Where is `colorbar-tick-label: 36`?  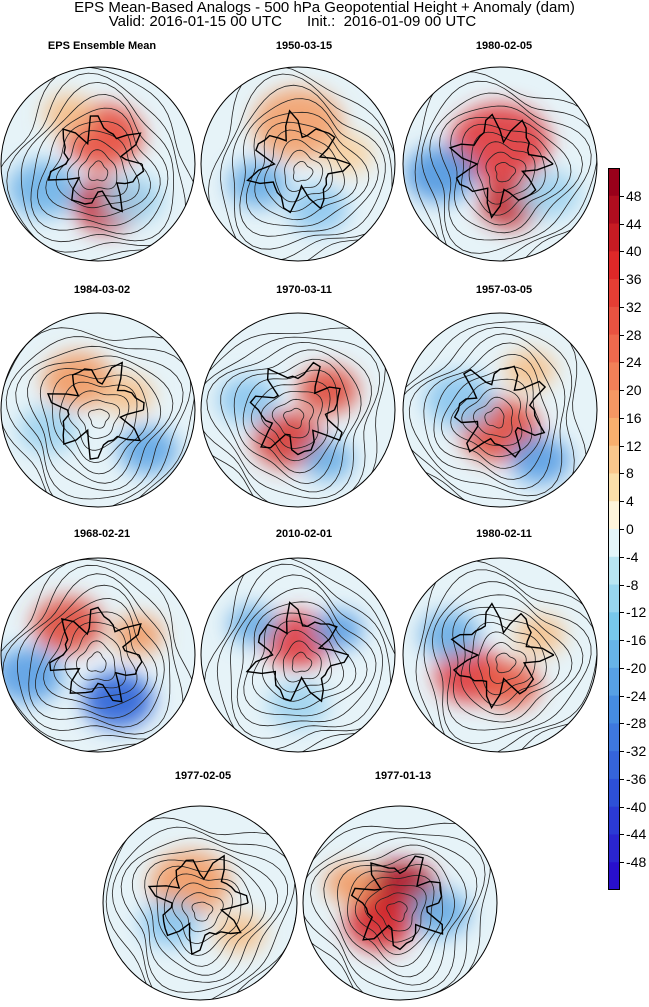
colorbar-tick-label: 36 is located at coordinates (634, 279).